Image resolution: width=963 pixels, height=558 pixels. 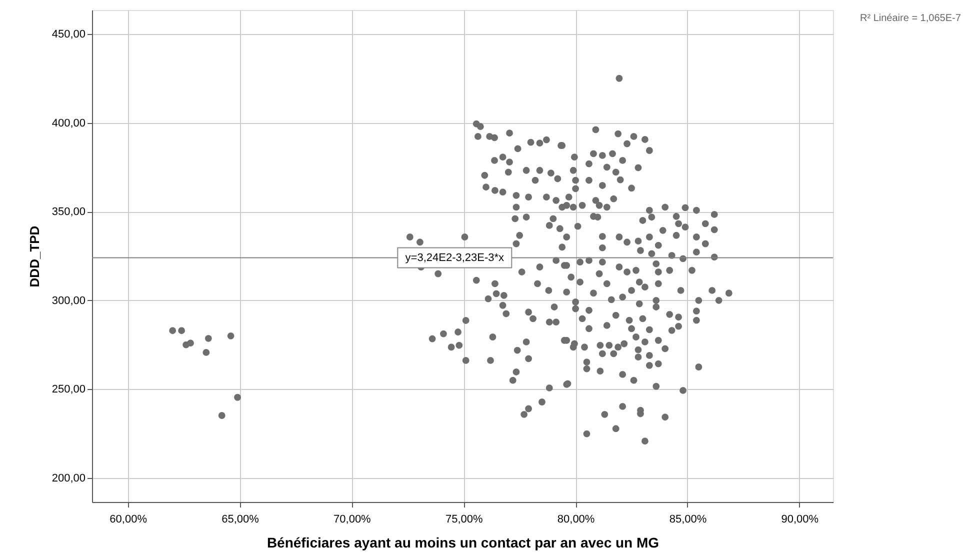 I want to click on x-axis-title: Bénéficiares ayant au moins un contact par an avec un MG, so click(x=463, y=542).